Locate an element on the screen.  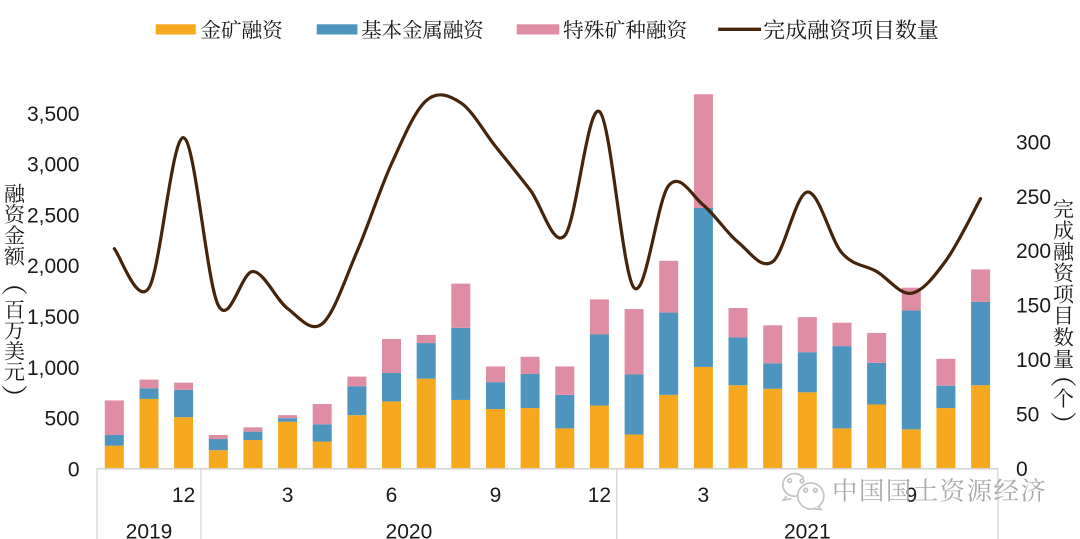
svg-text: 500 is located at coordinates (61, 419).